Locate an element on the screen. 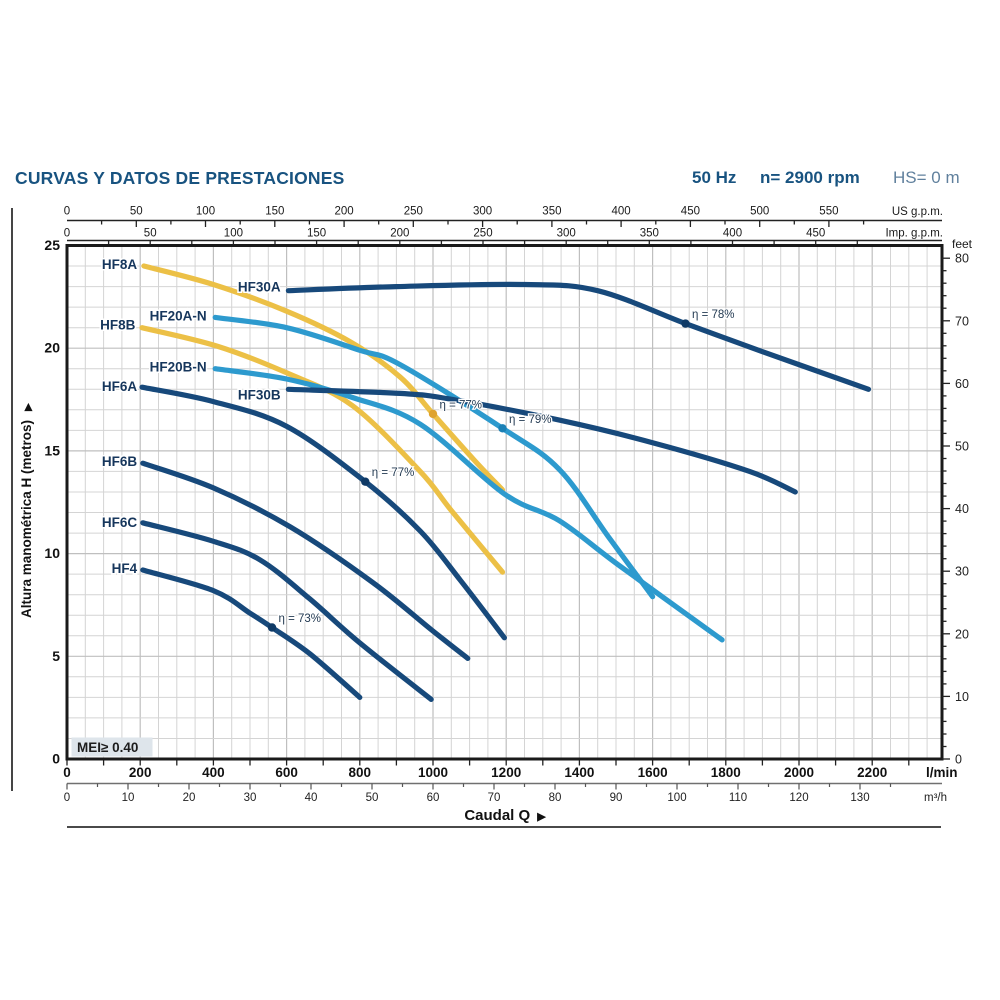 This screenshot has width=1000, height=1000. tick-label: 800 is located at coordinates (360, 772).